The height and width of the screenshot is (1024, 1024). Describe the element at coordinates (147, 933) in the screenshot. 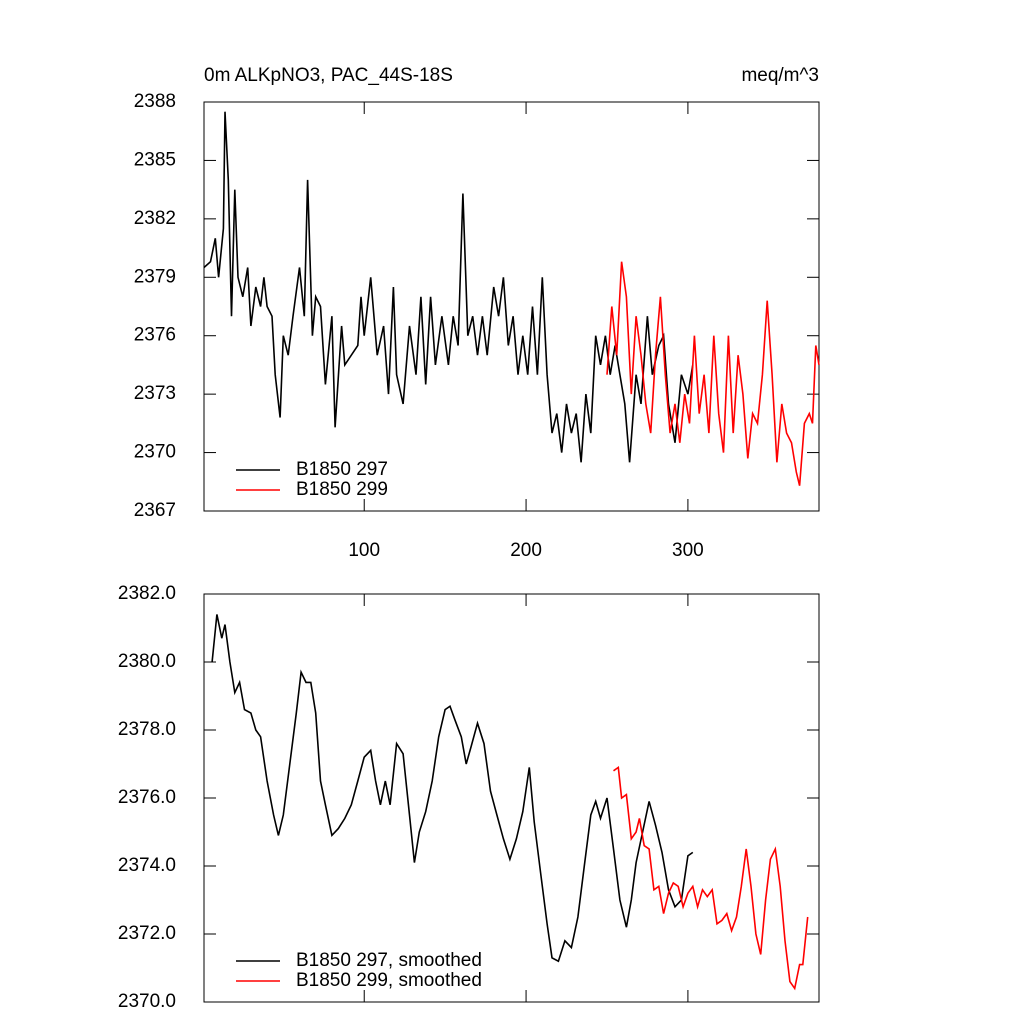

I see `y-tick-label: 2372.0` at that location.